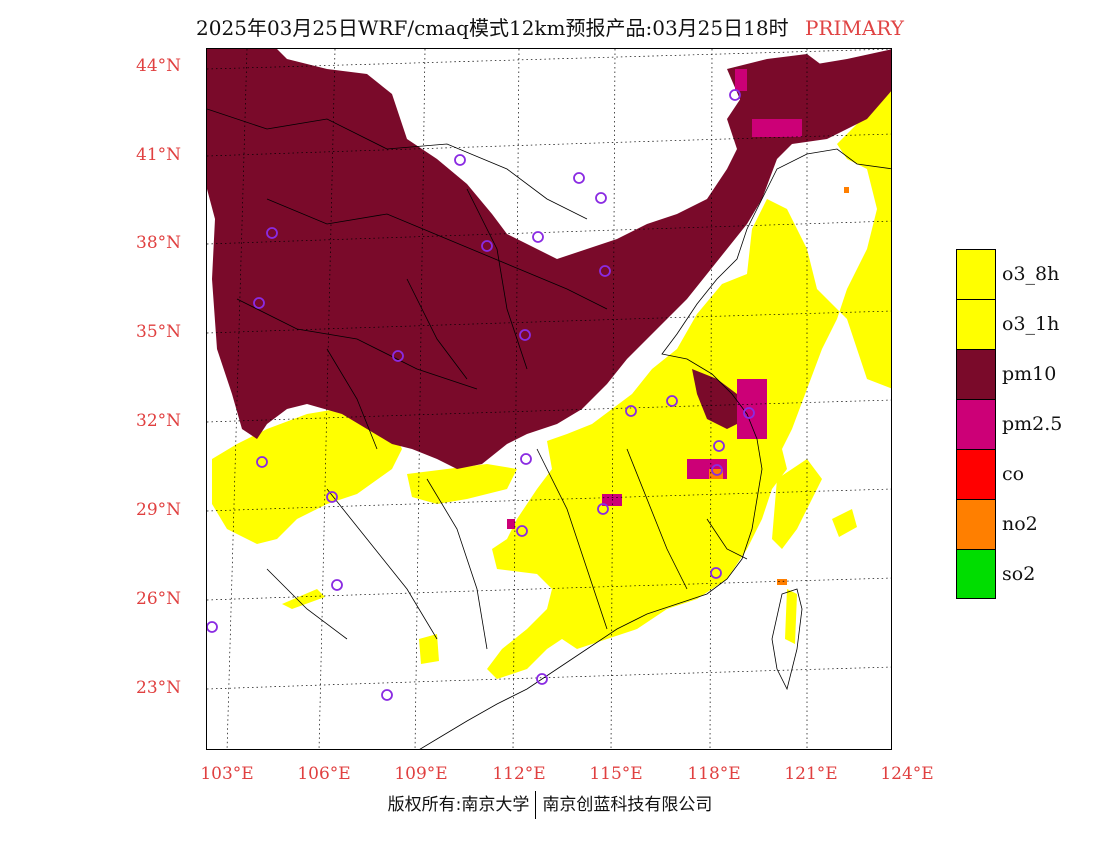 This screenshot has height=850, width=1100. I want to click on legend-item-pm25: pm2.5, so click(1021, 424).